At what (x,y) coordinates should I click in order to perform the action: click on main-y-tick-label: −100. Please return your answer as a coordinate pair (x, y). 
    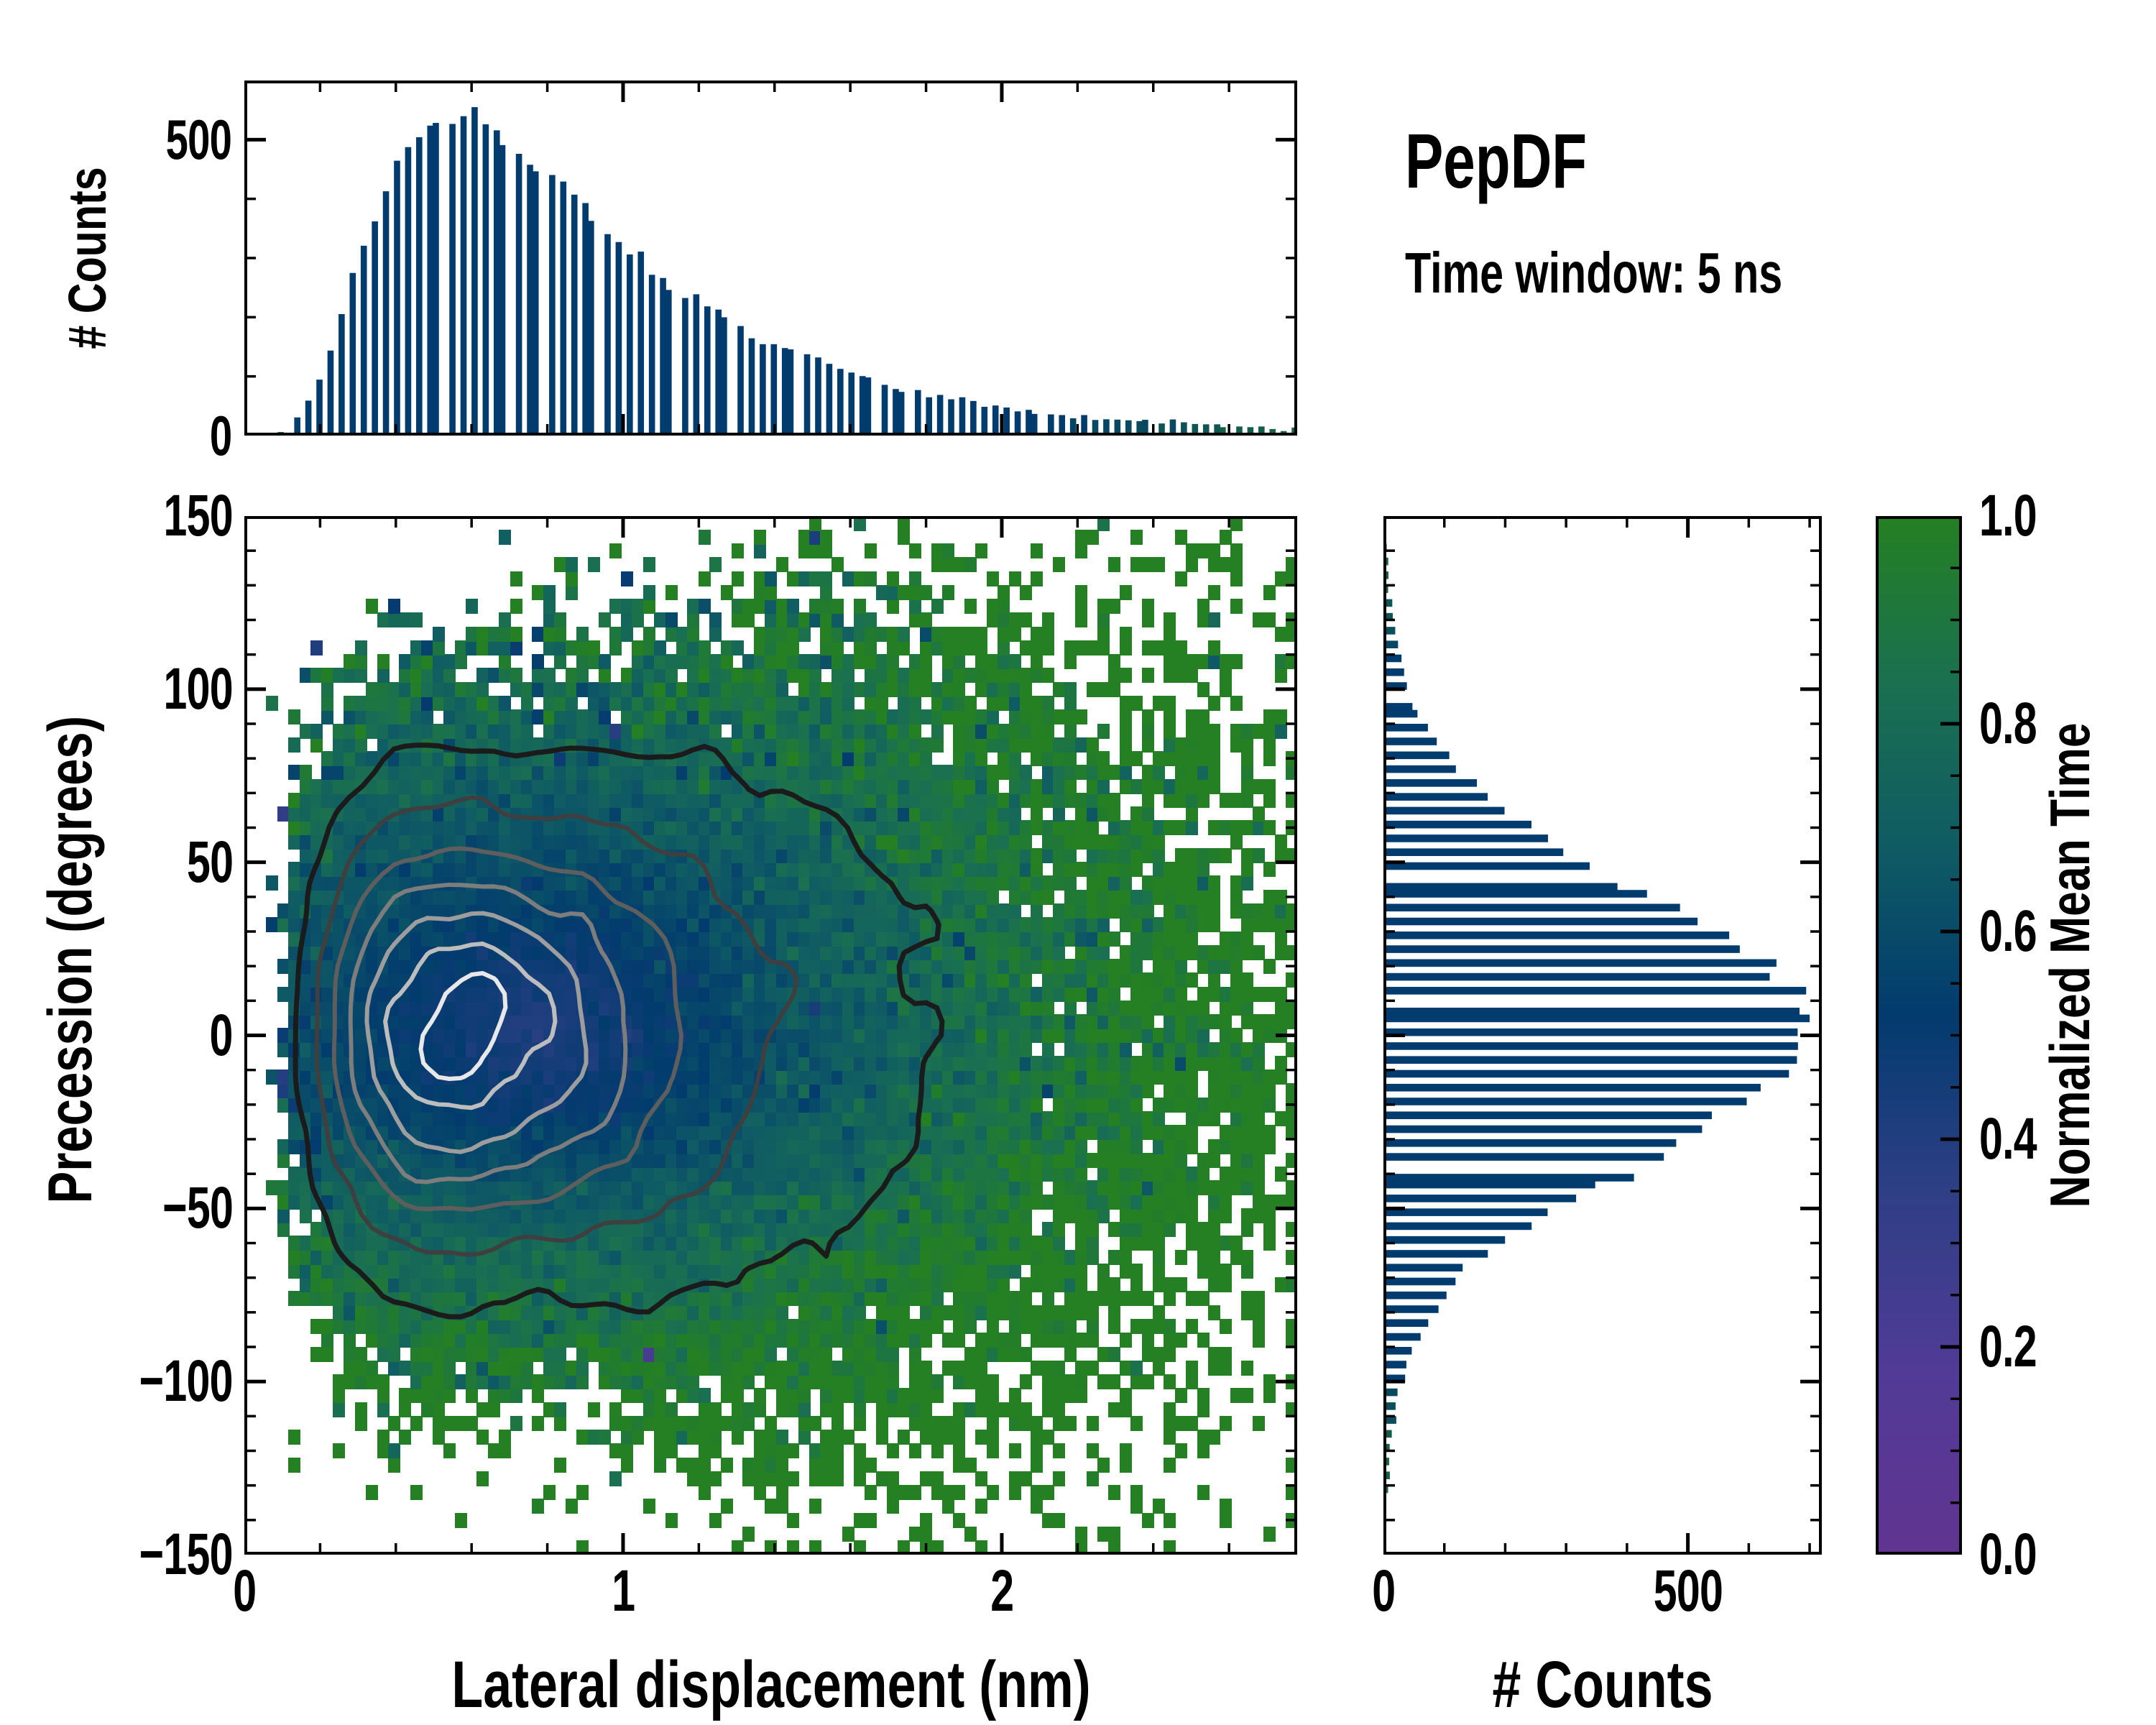
    Looking at the image, I should click on (186, 1381).